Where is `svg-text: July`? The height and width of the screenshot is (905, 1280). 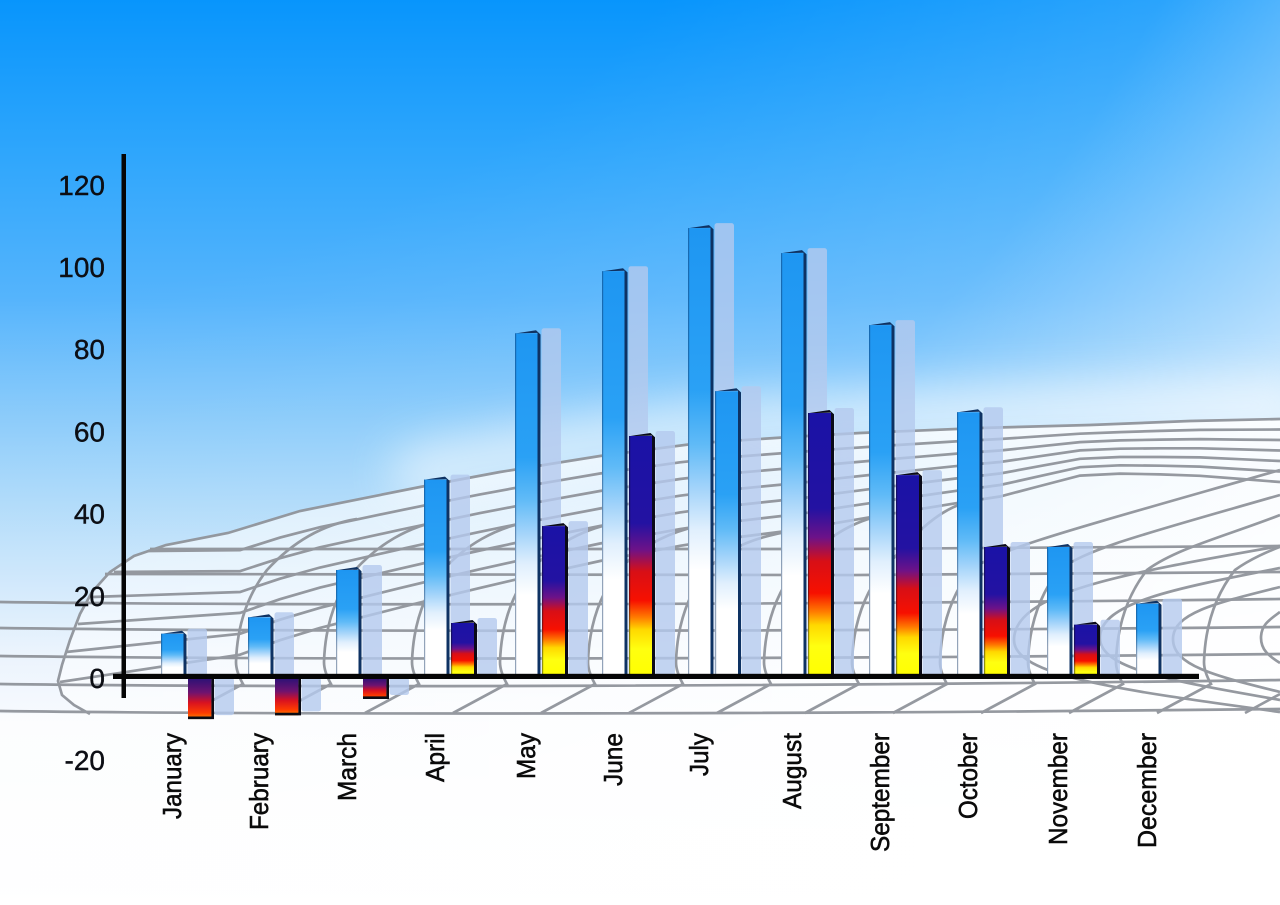
svg-text: July is located at coordinates (699, 754).